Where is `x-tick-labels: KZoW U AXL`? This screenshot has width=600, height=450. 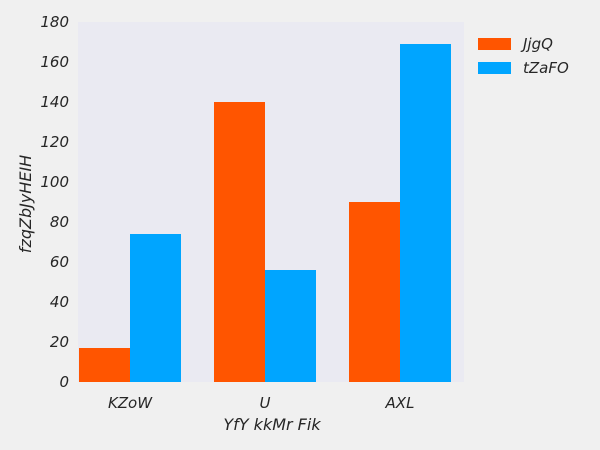 x-tick-labels: KZoW U AXL is located at coordinates (261, 403).